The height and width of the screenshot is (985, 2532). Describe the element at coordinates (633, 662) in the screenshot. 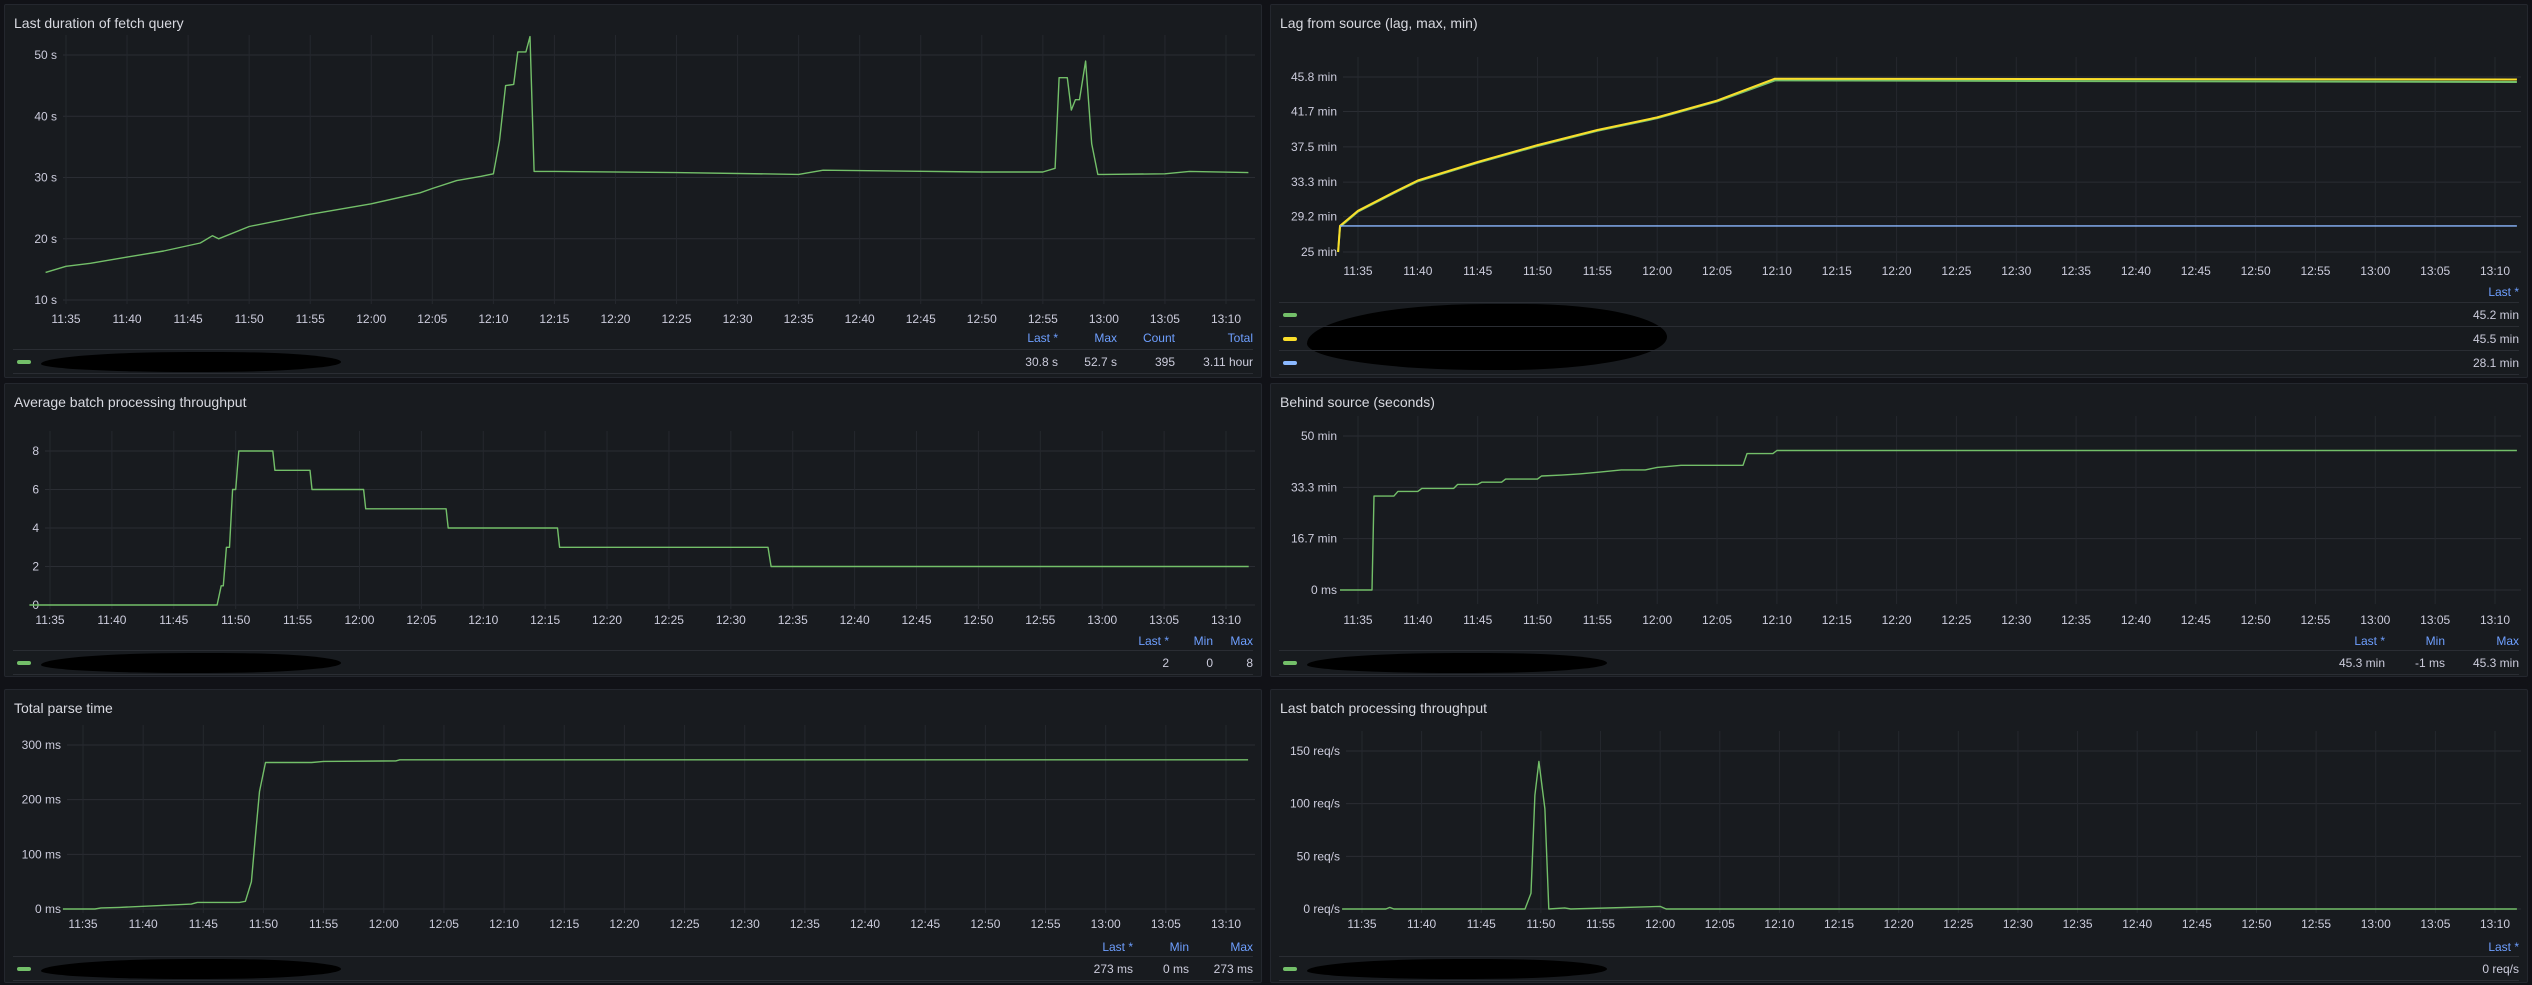

I see `legend-row: 2 0 8` at that location.